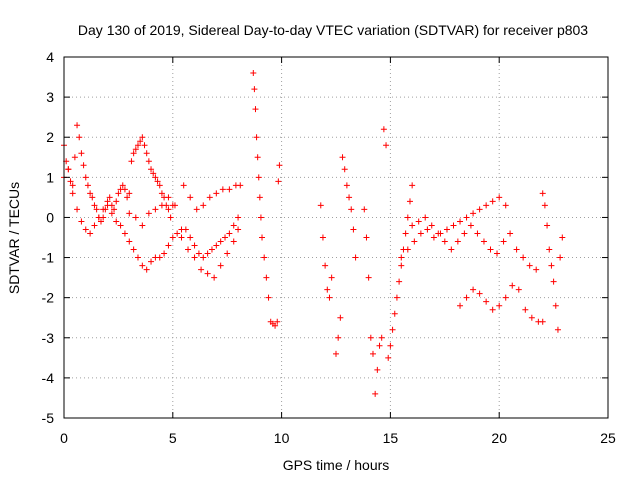 The image size is (640, 480). What do you see at coordinates (64, 438) in the screenshot?
I see `x-tick-label: 0` at bounding box center [64, 438].